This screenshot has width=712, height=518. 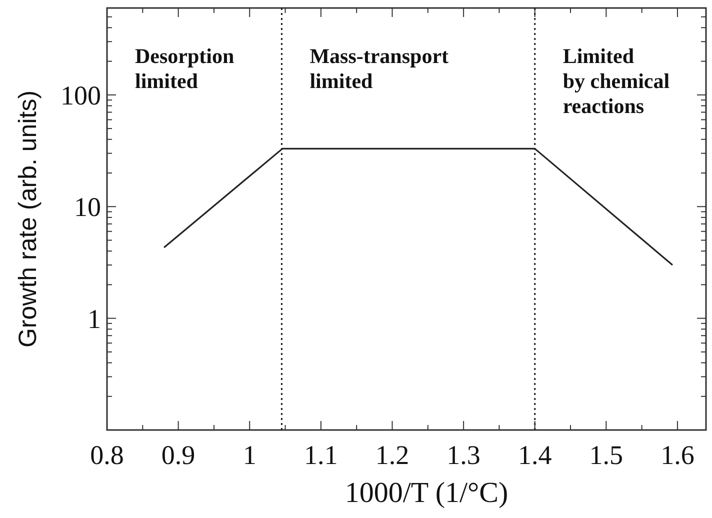 I want to click on x-tick-label: 0.8, so click(x=107, y=455).